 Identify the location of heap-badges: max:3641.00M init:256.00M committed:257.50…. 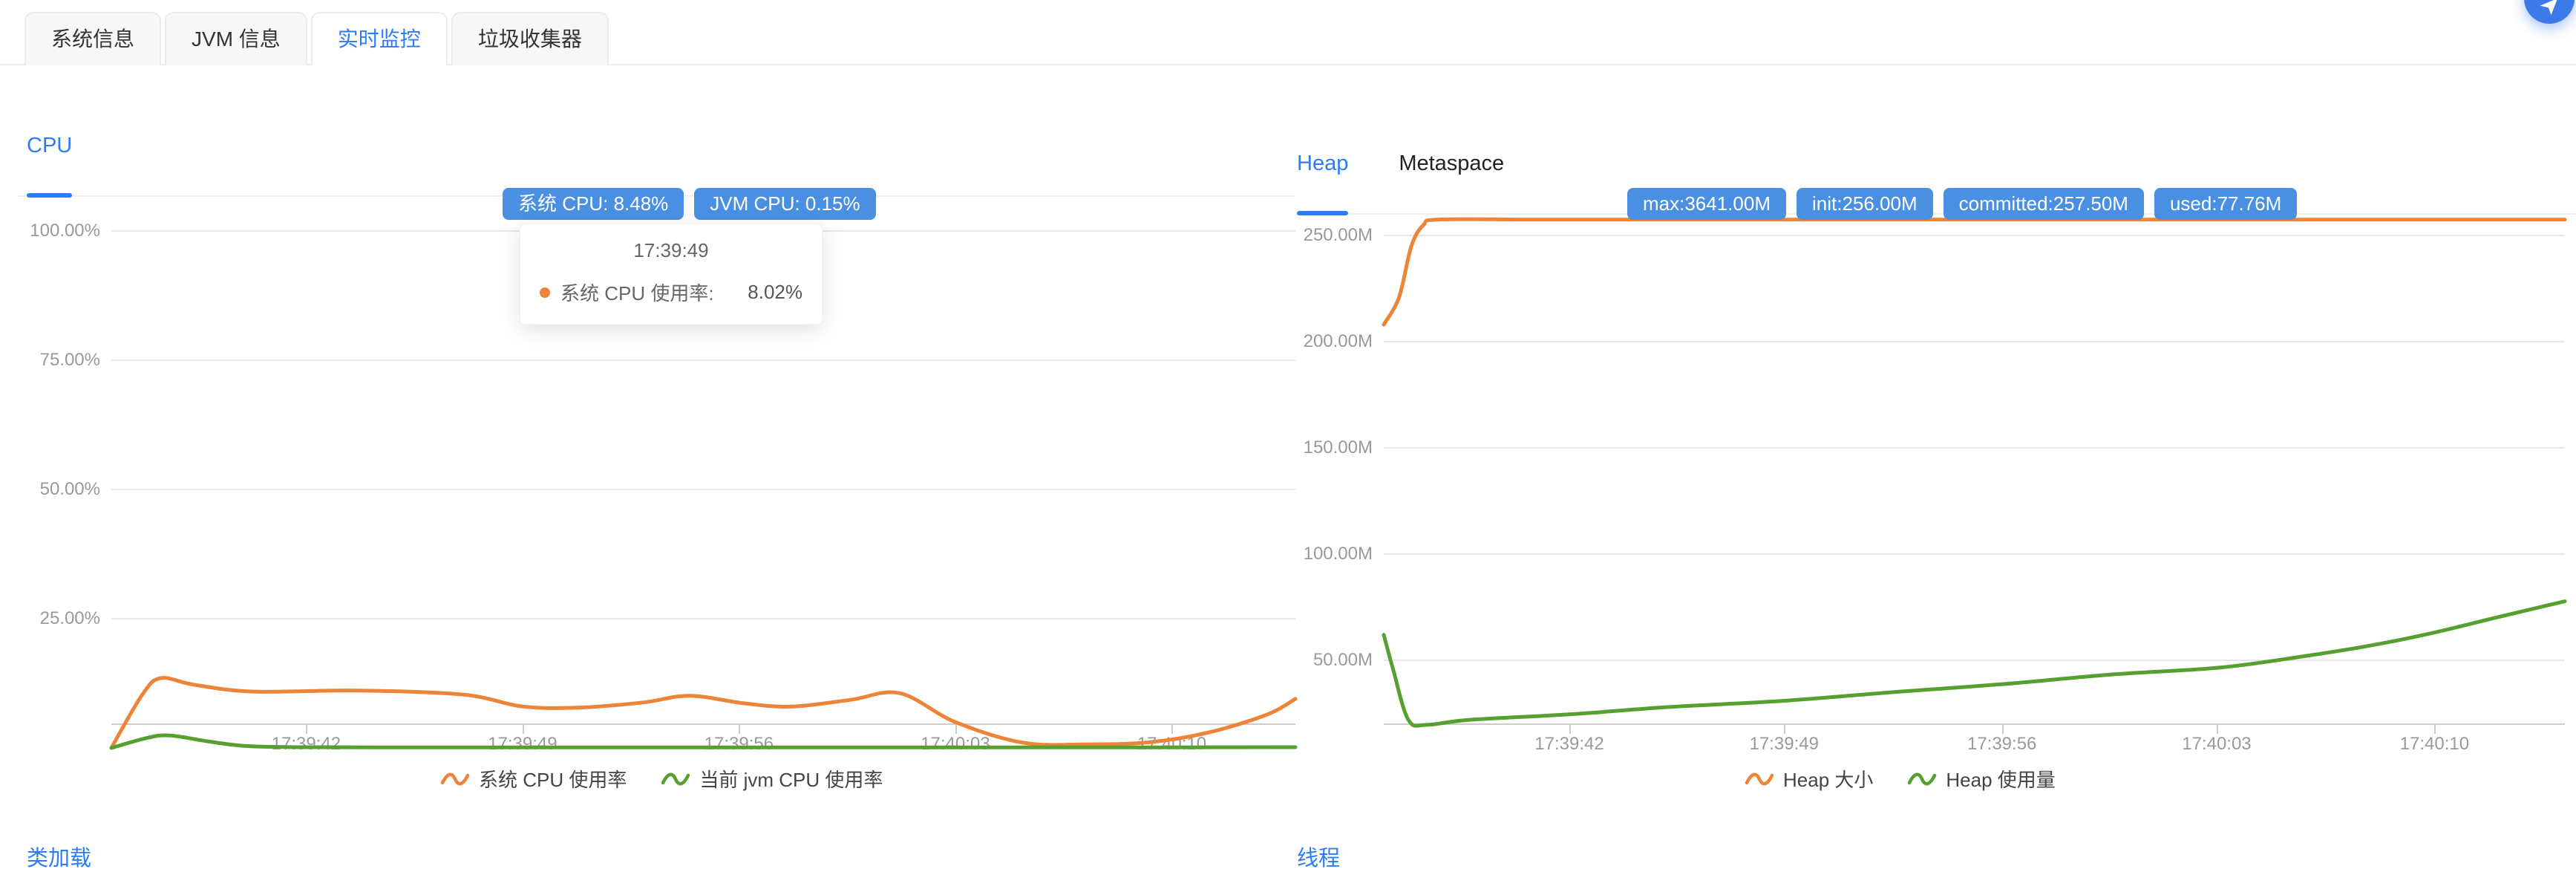
(1963, 204).